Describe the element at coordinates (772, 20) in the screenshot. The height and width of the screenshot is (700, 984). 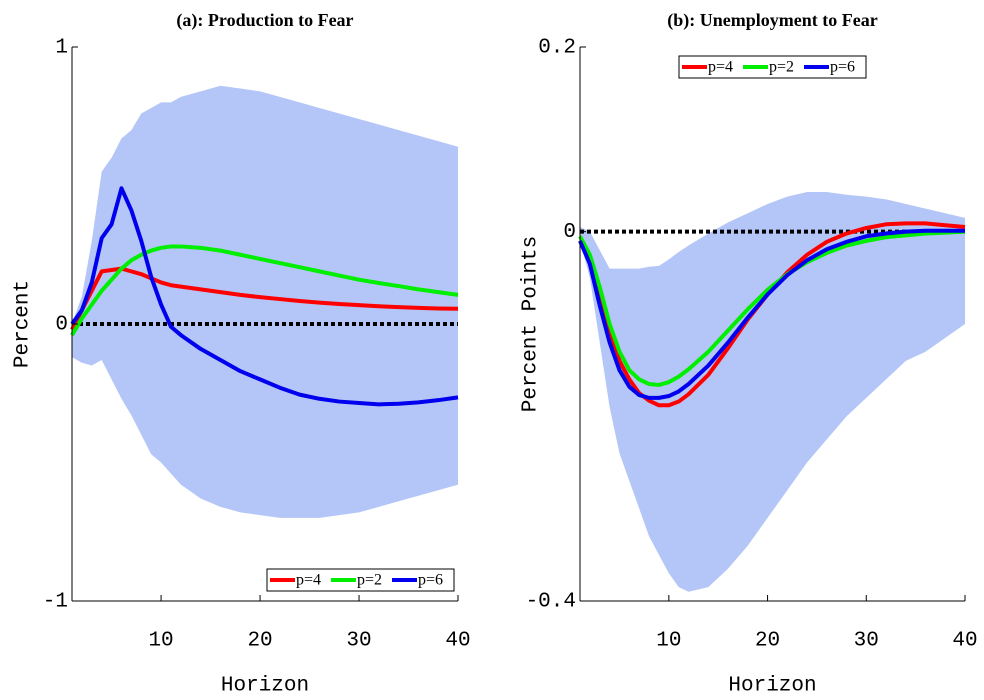
I see `chart-title: (b): Unemployment to Fear` at that location.